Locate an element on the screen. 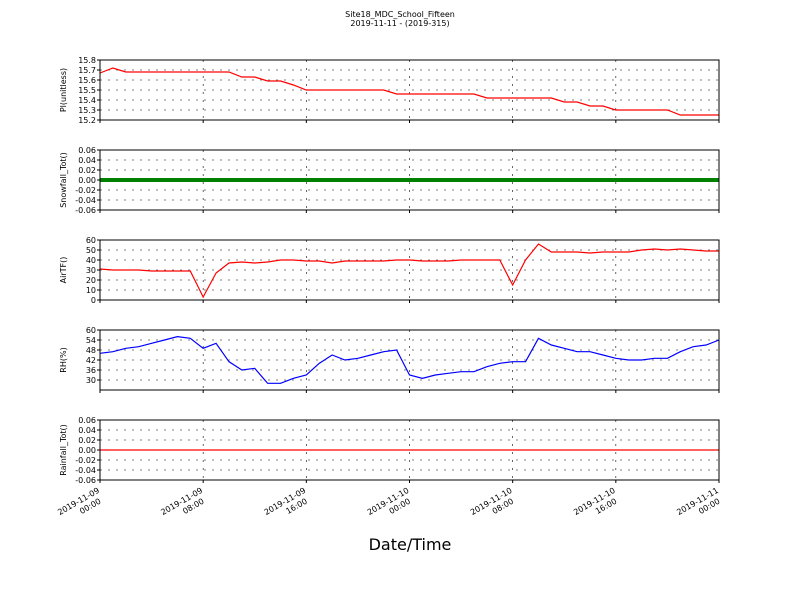  x-tick-label: 2019-11-0916:00 is located at coordinates (288, 506).